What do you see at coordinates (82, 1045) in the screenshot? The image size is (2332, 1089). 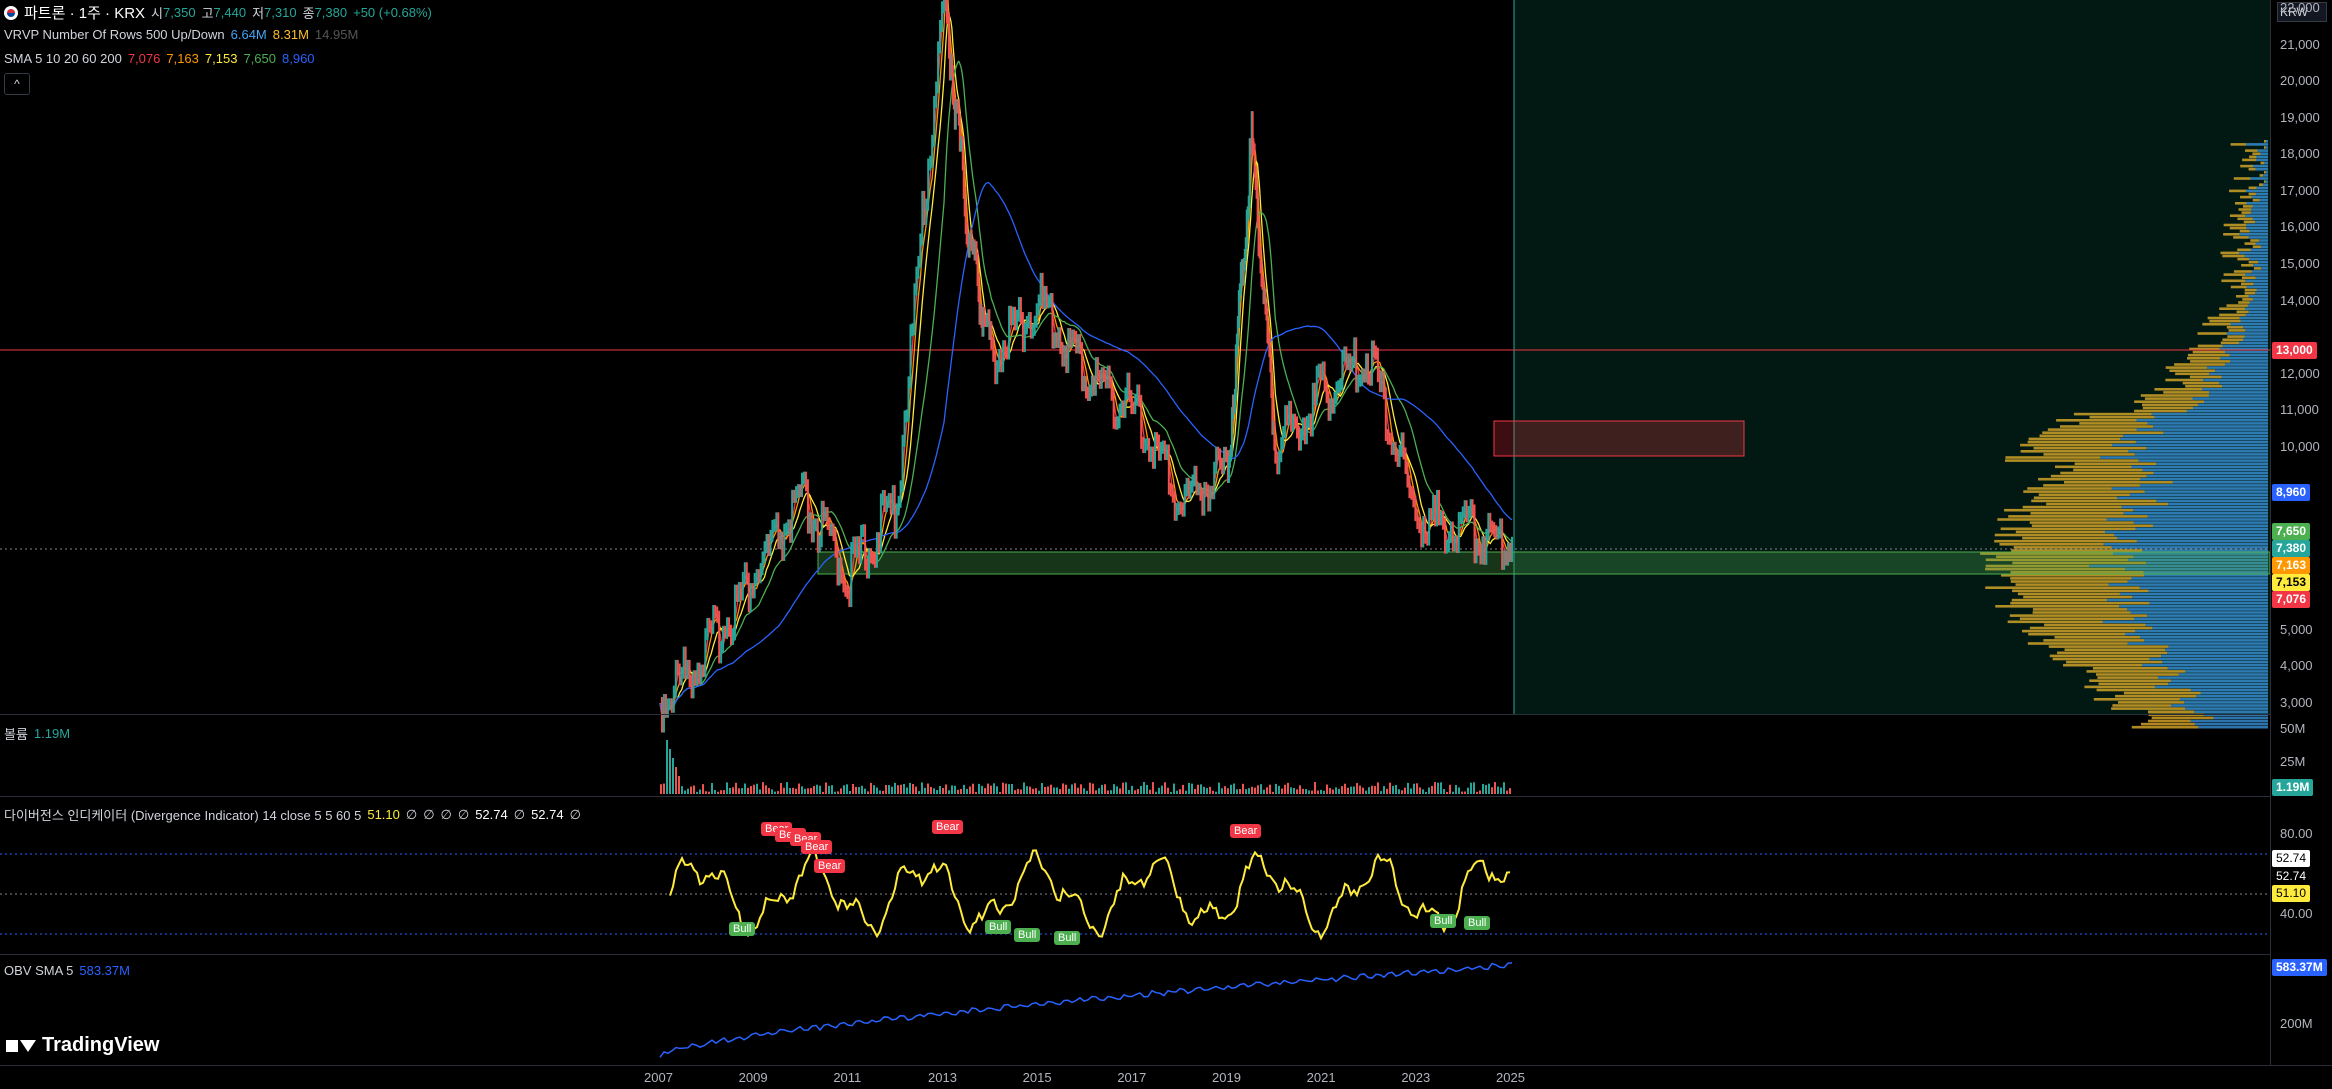 I see `tradingview-logo: TradingView` at bounding box center [82, 1045].